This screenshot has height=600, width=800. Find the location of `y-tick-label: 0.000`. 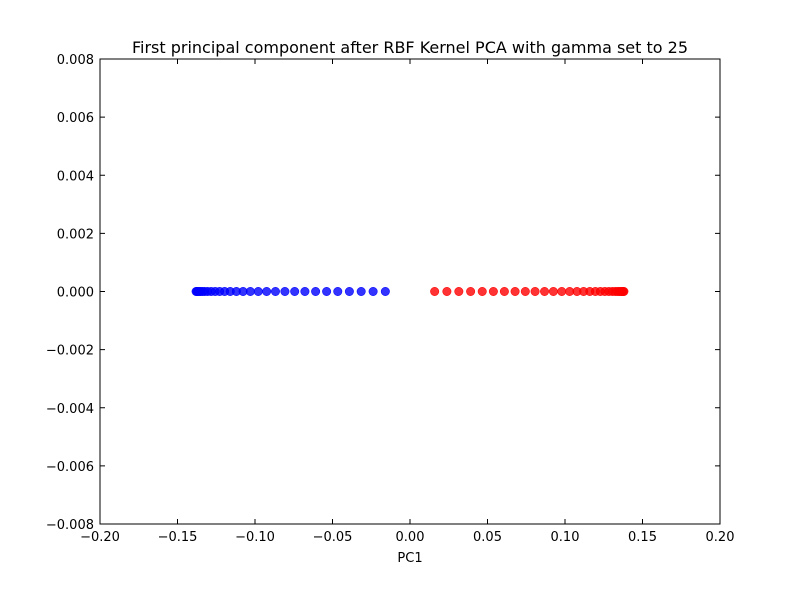

y-tick-label: 0.000 is located at coordinates (75, 293).